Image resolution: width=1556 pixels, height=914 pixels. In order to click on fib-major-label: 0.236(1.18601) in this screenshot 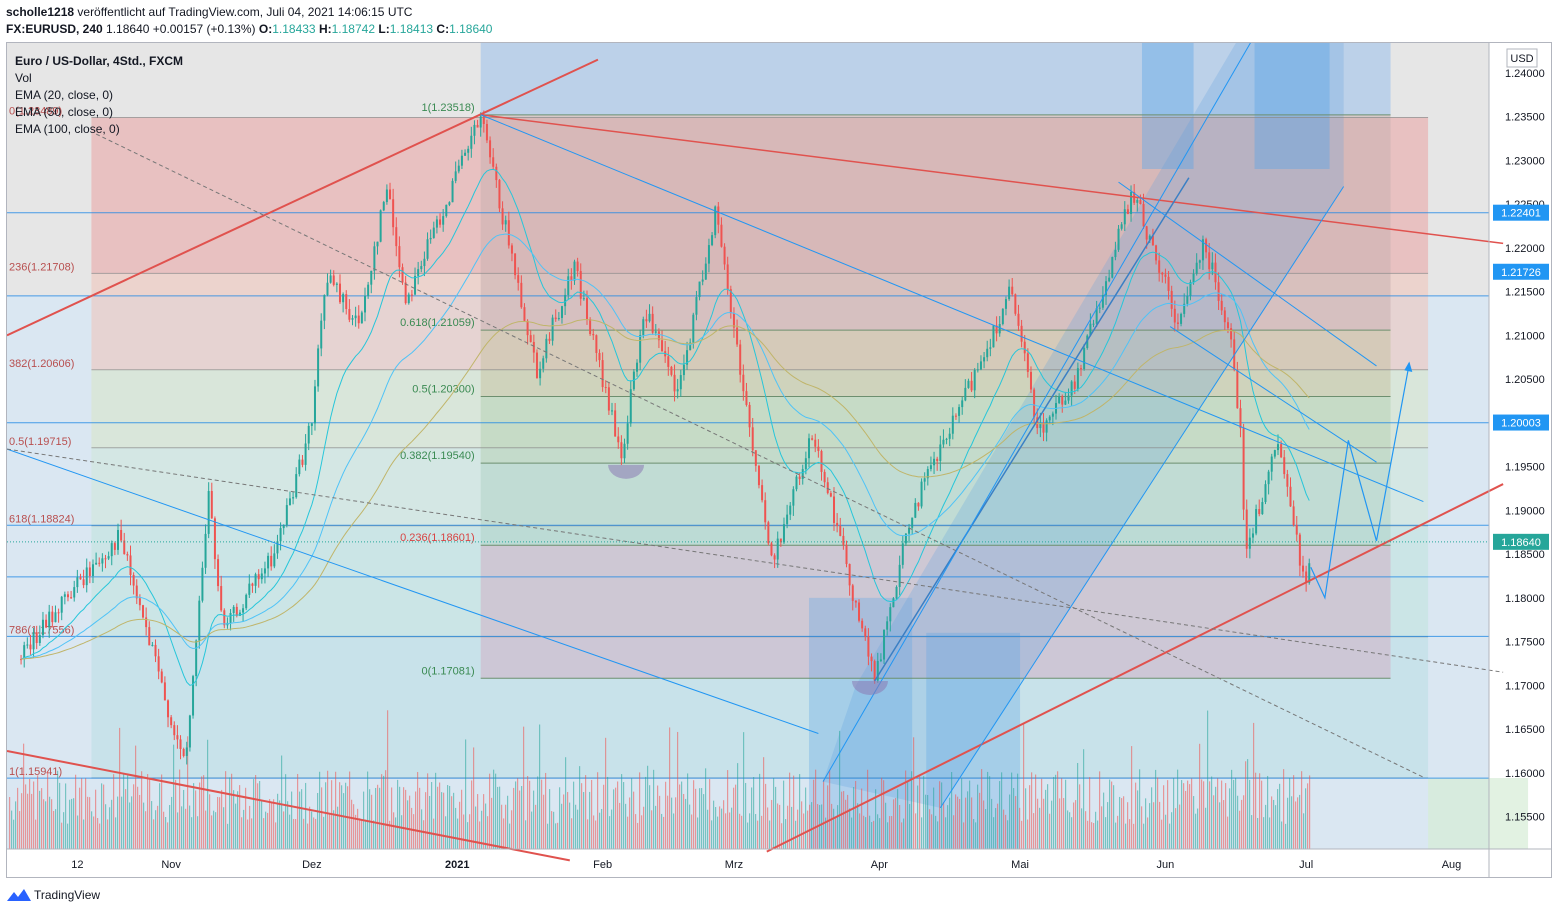, I will do `click(437, 538)`.